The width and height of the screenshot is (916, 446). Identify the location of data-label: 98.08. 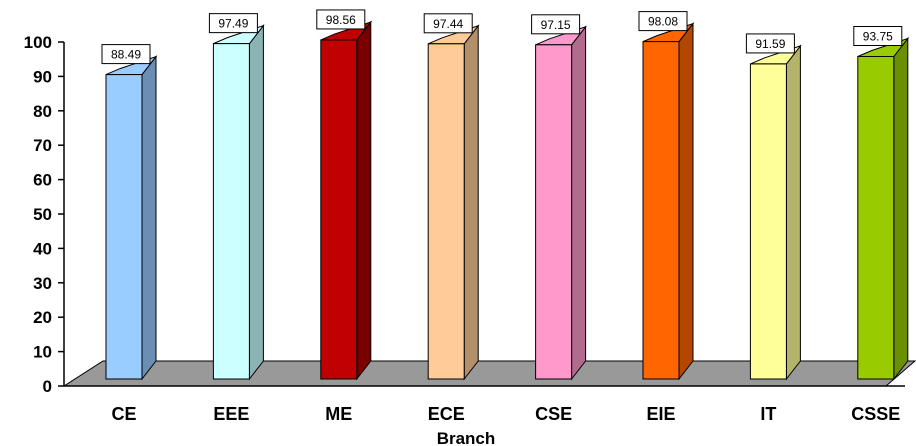
(663, 22).